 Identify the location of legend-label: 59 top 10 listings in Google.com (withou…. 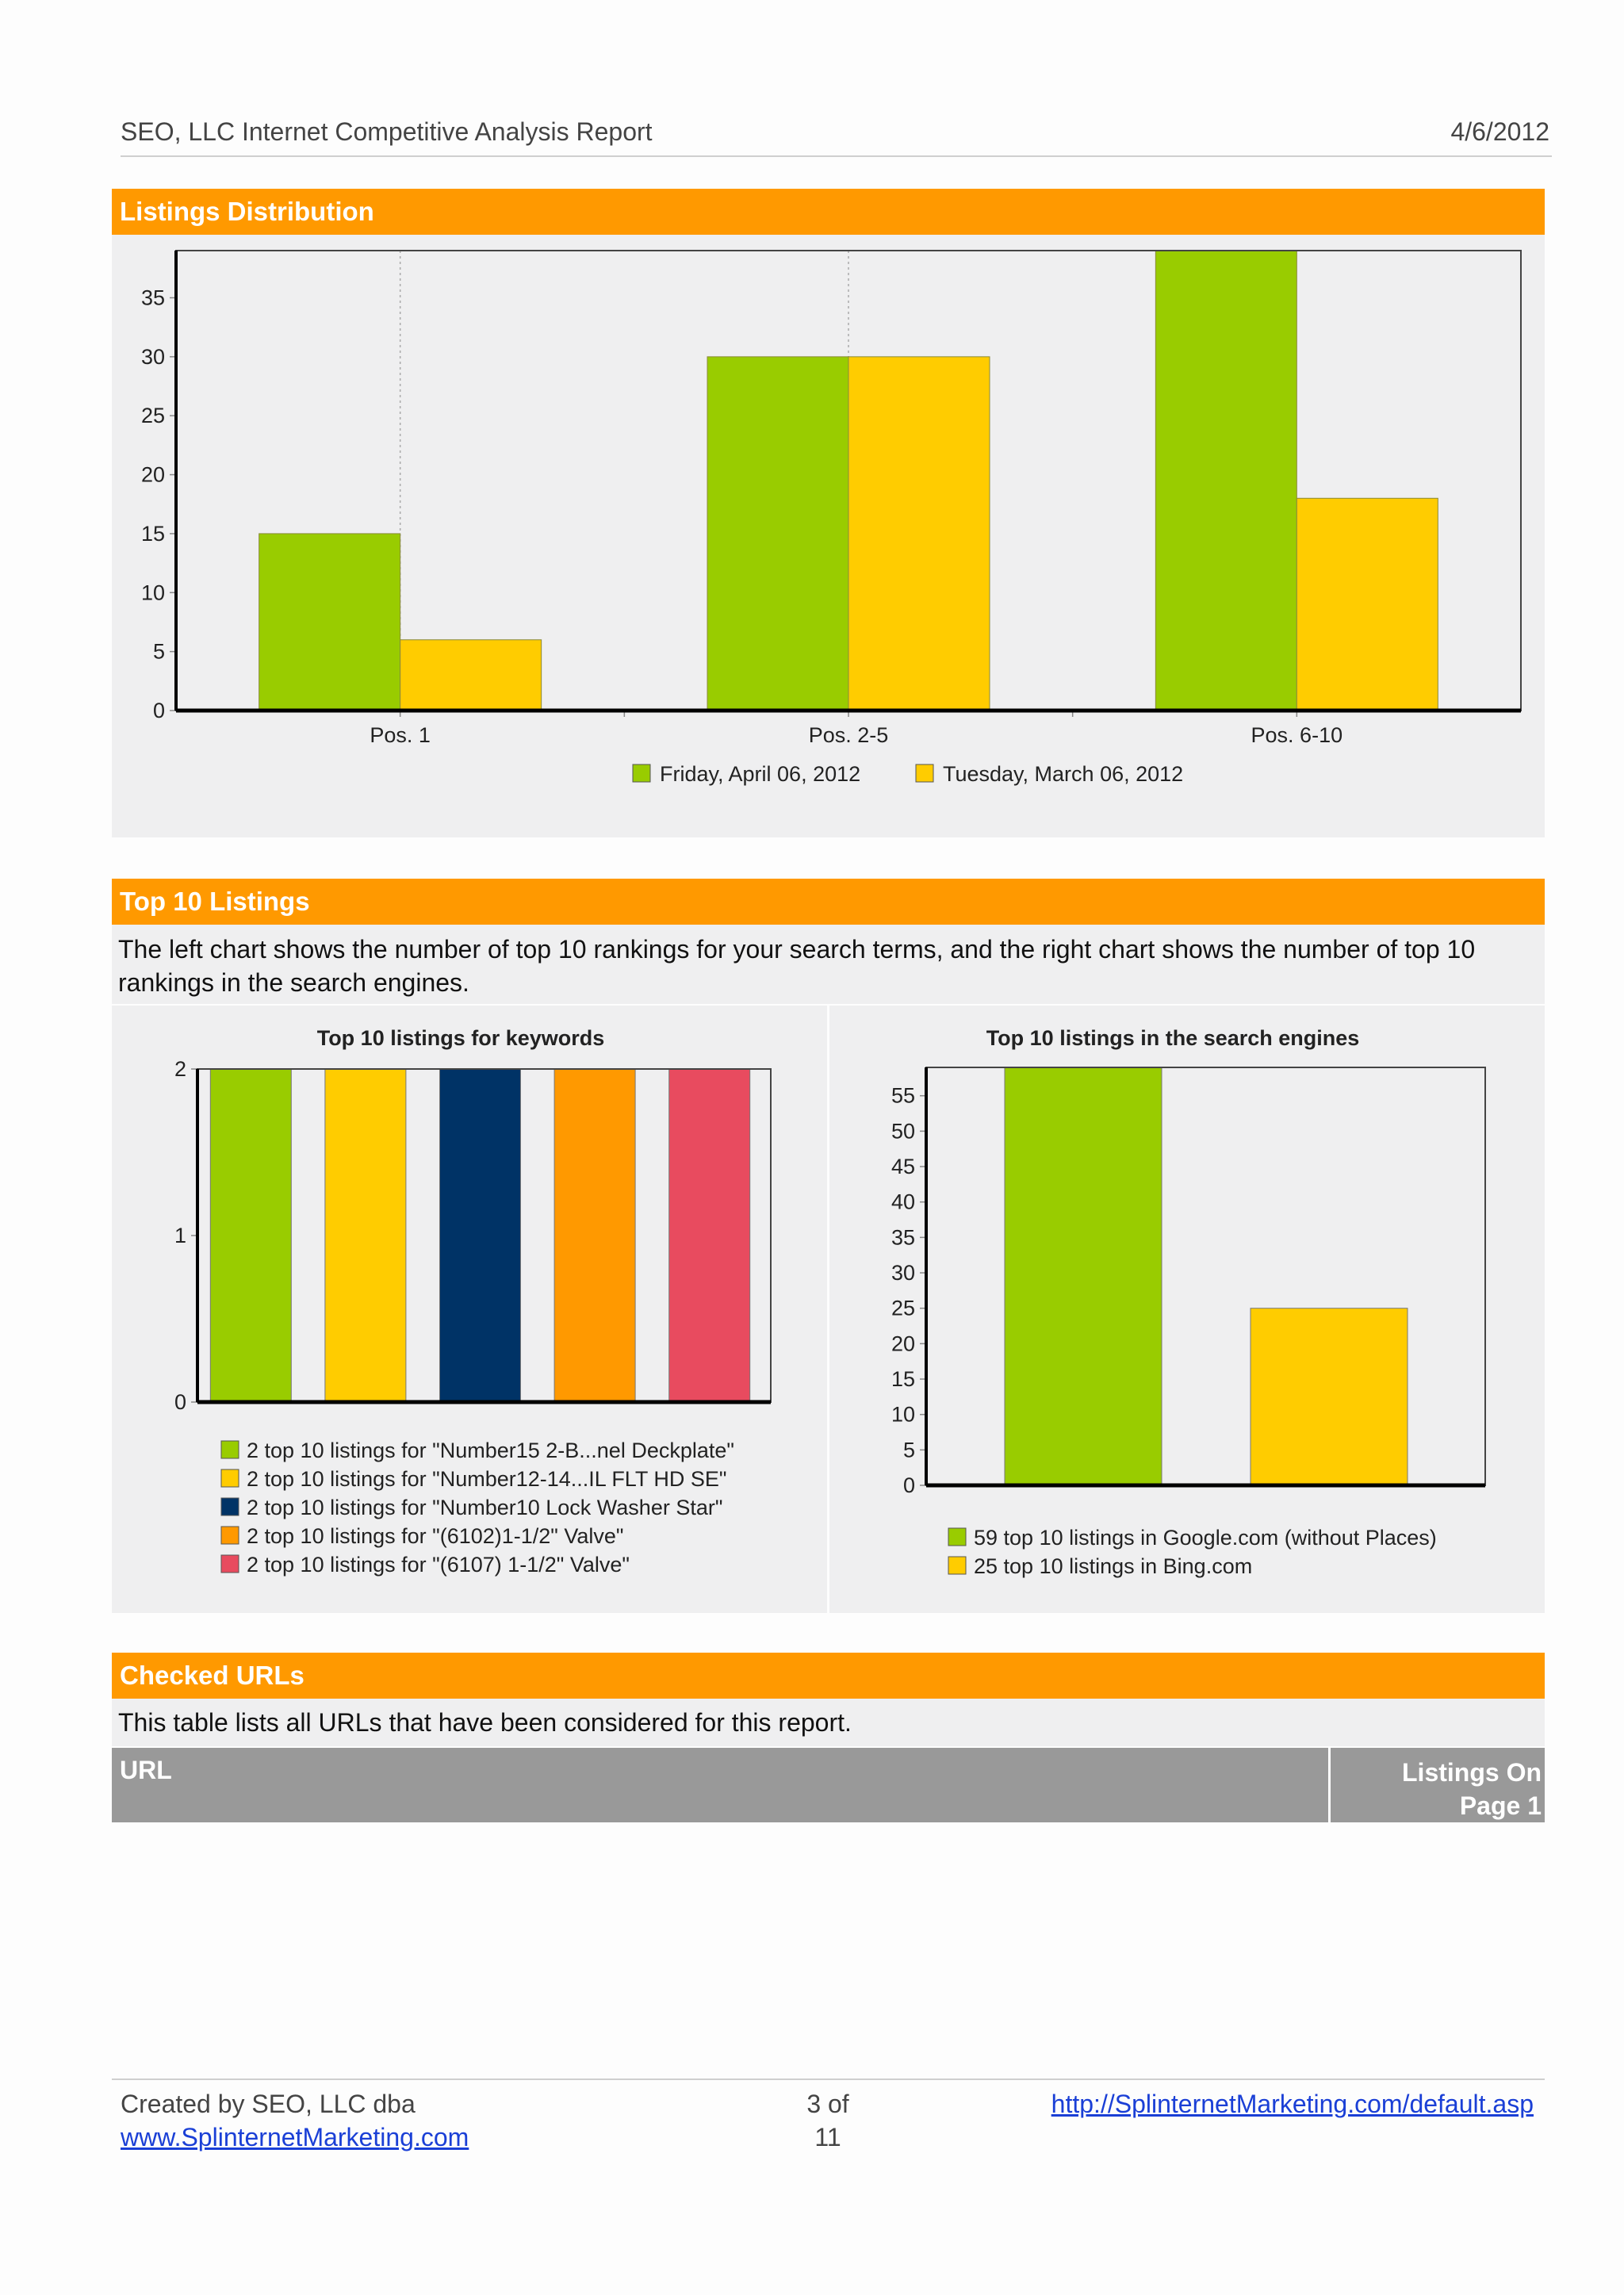
(1205, 1538).